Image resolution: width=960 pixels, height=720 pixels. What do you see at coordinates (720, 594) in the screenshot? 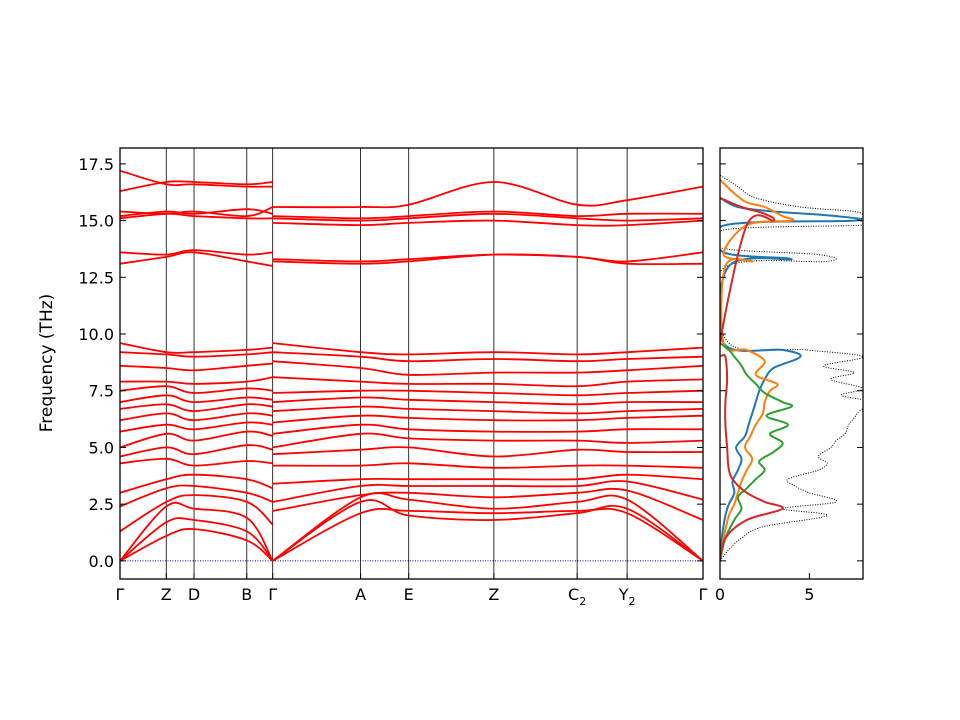
I see `dos-x-tick-label: 0` at bounding box center [720, 594].